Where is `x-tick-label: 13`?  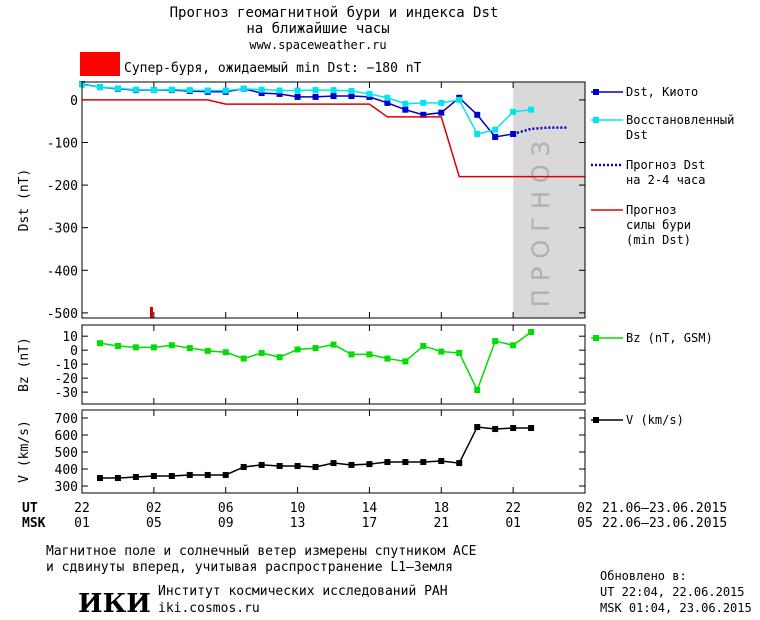
x-tick-label: 13 is located at coordinates (298, 523).